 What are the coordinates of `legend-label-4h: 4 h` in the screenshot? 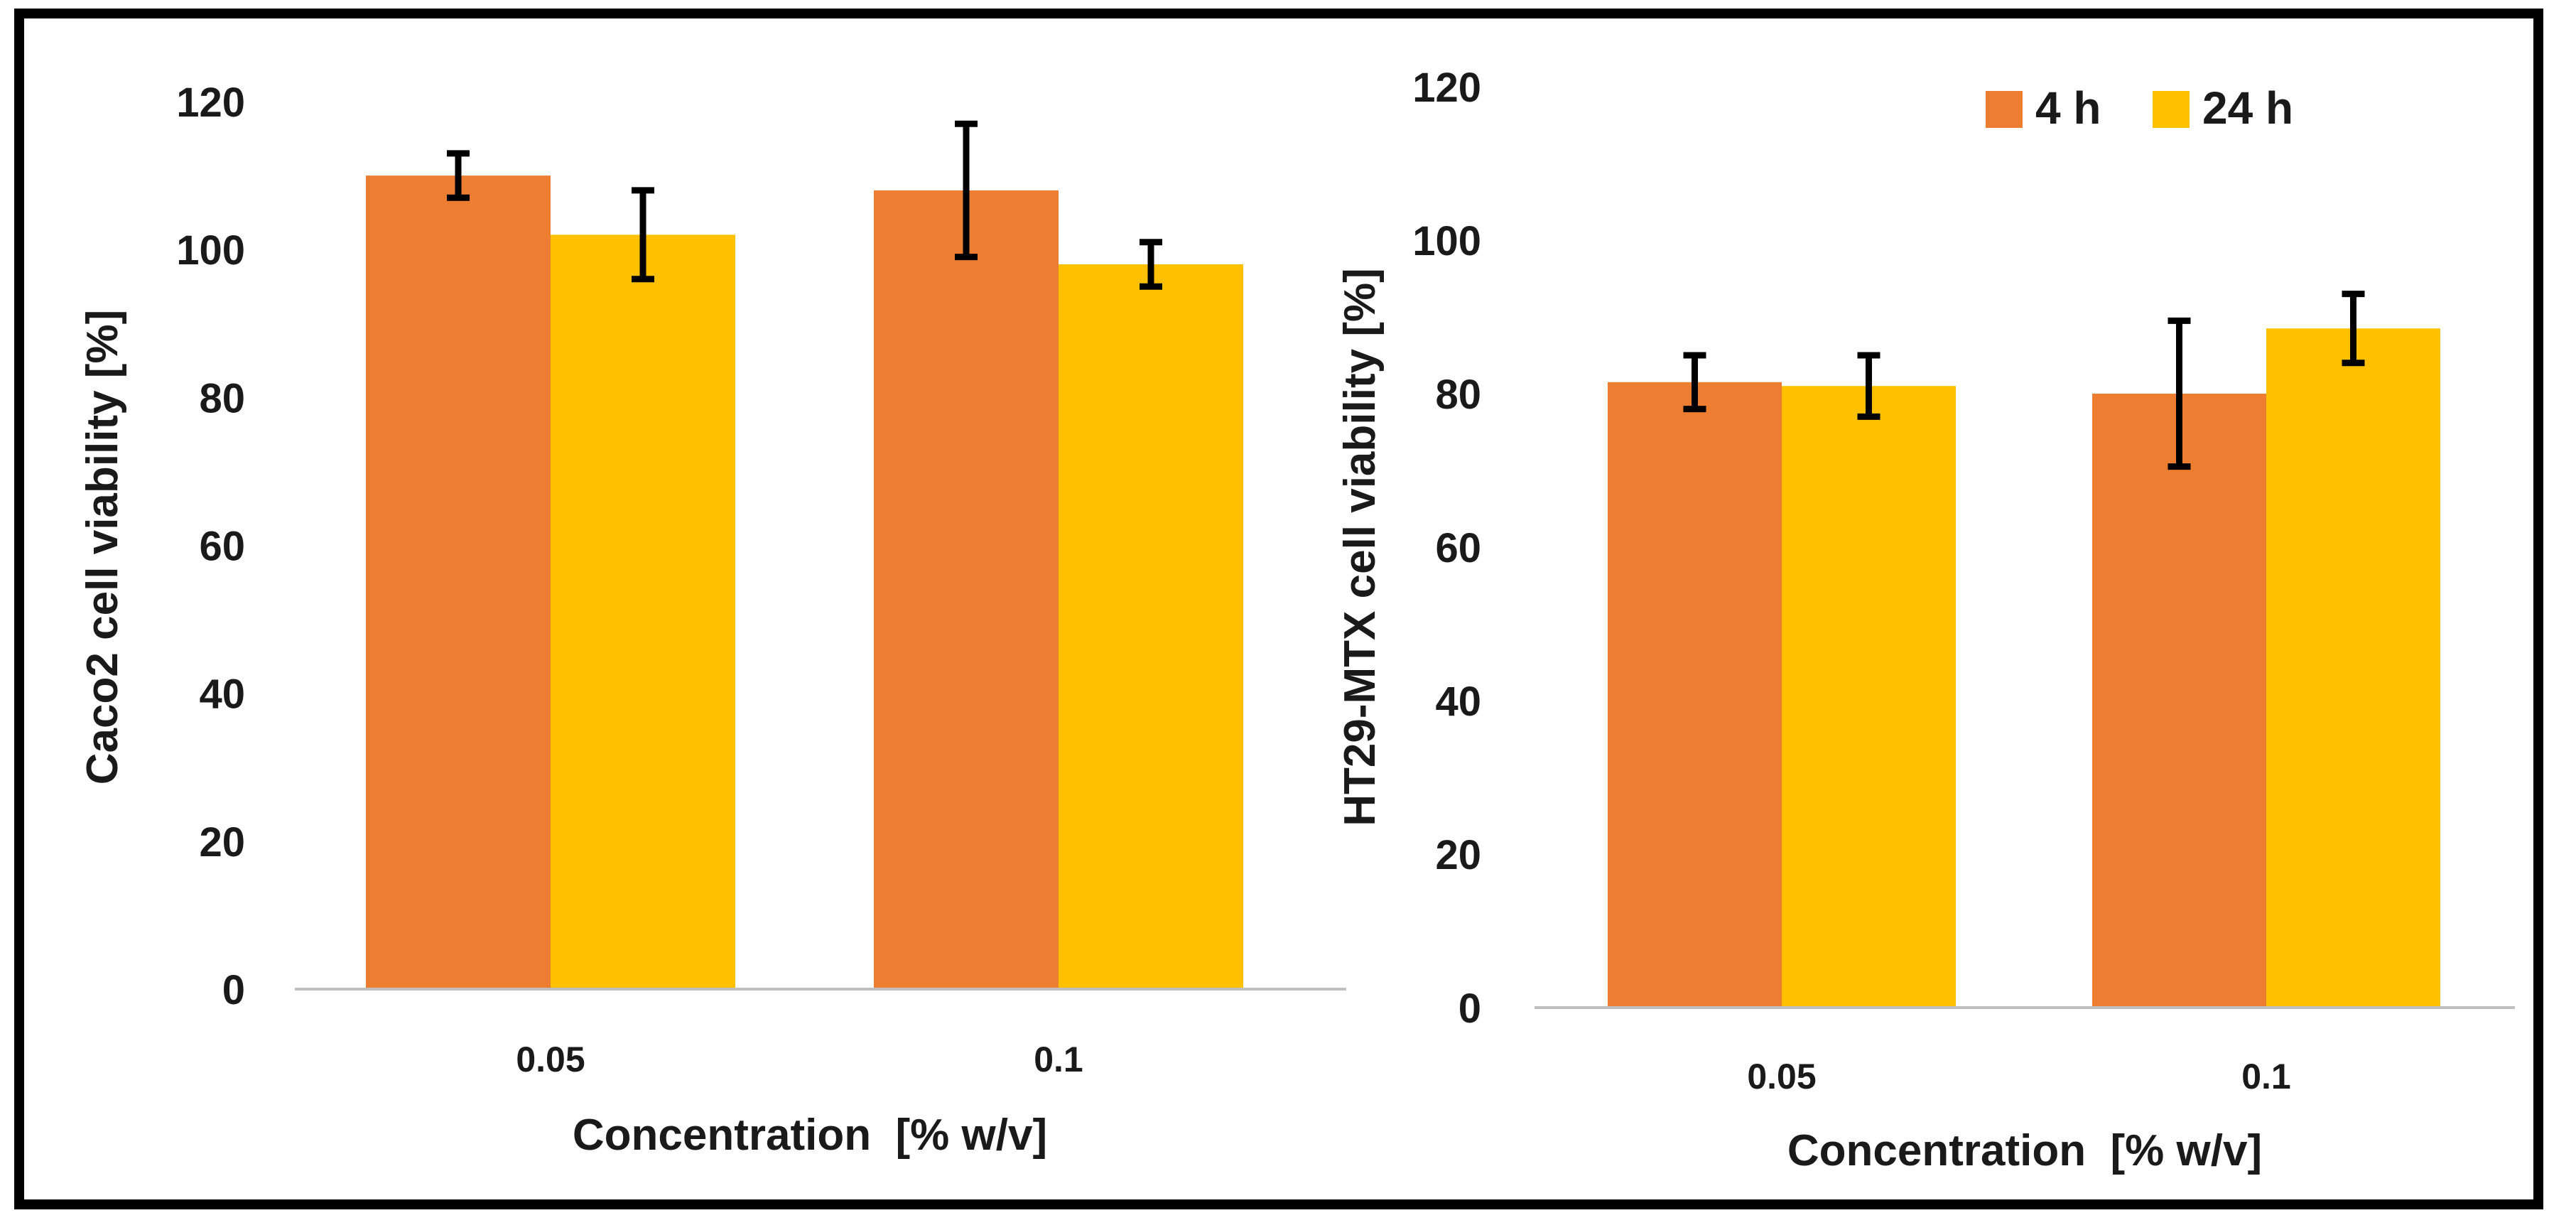 It's located at (2068, 108).